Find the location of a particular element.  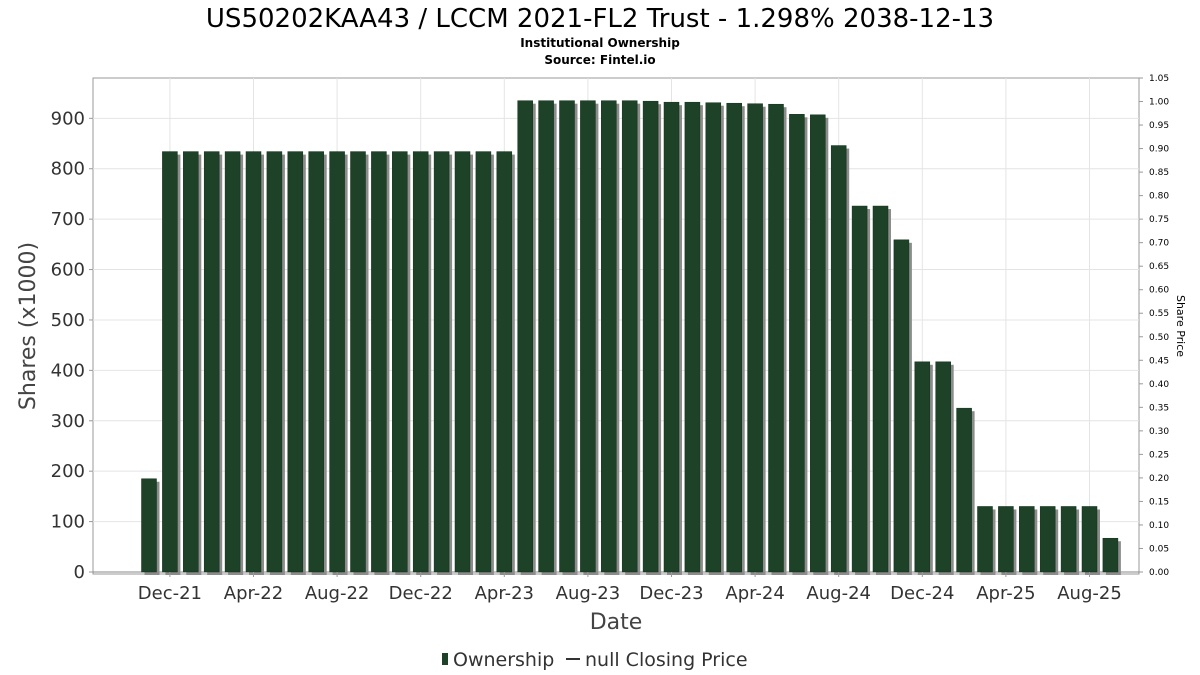

legend-price-label: null Closing Price is located at coordinates (666, 660).